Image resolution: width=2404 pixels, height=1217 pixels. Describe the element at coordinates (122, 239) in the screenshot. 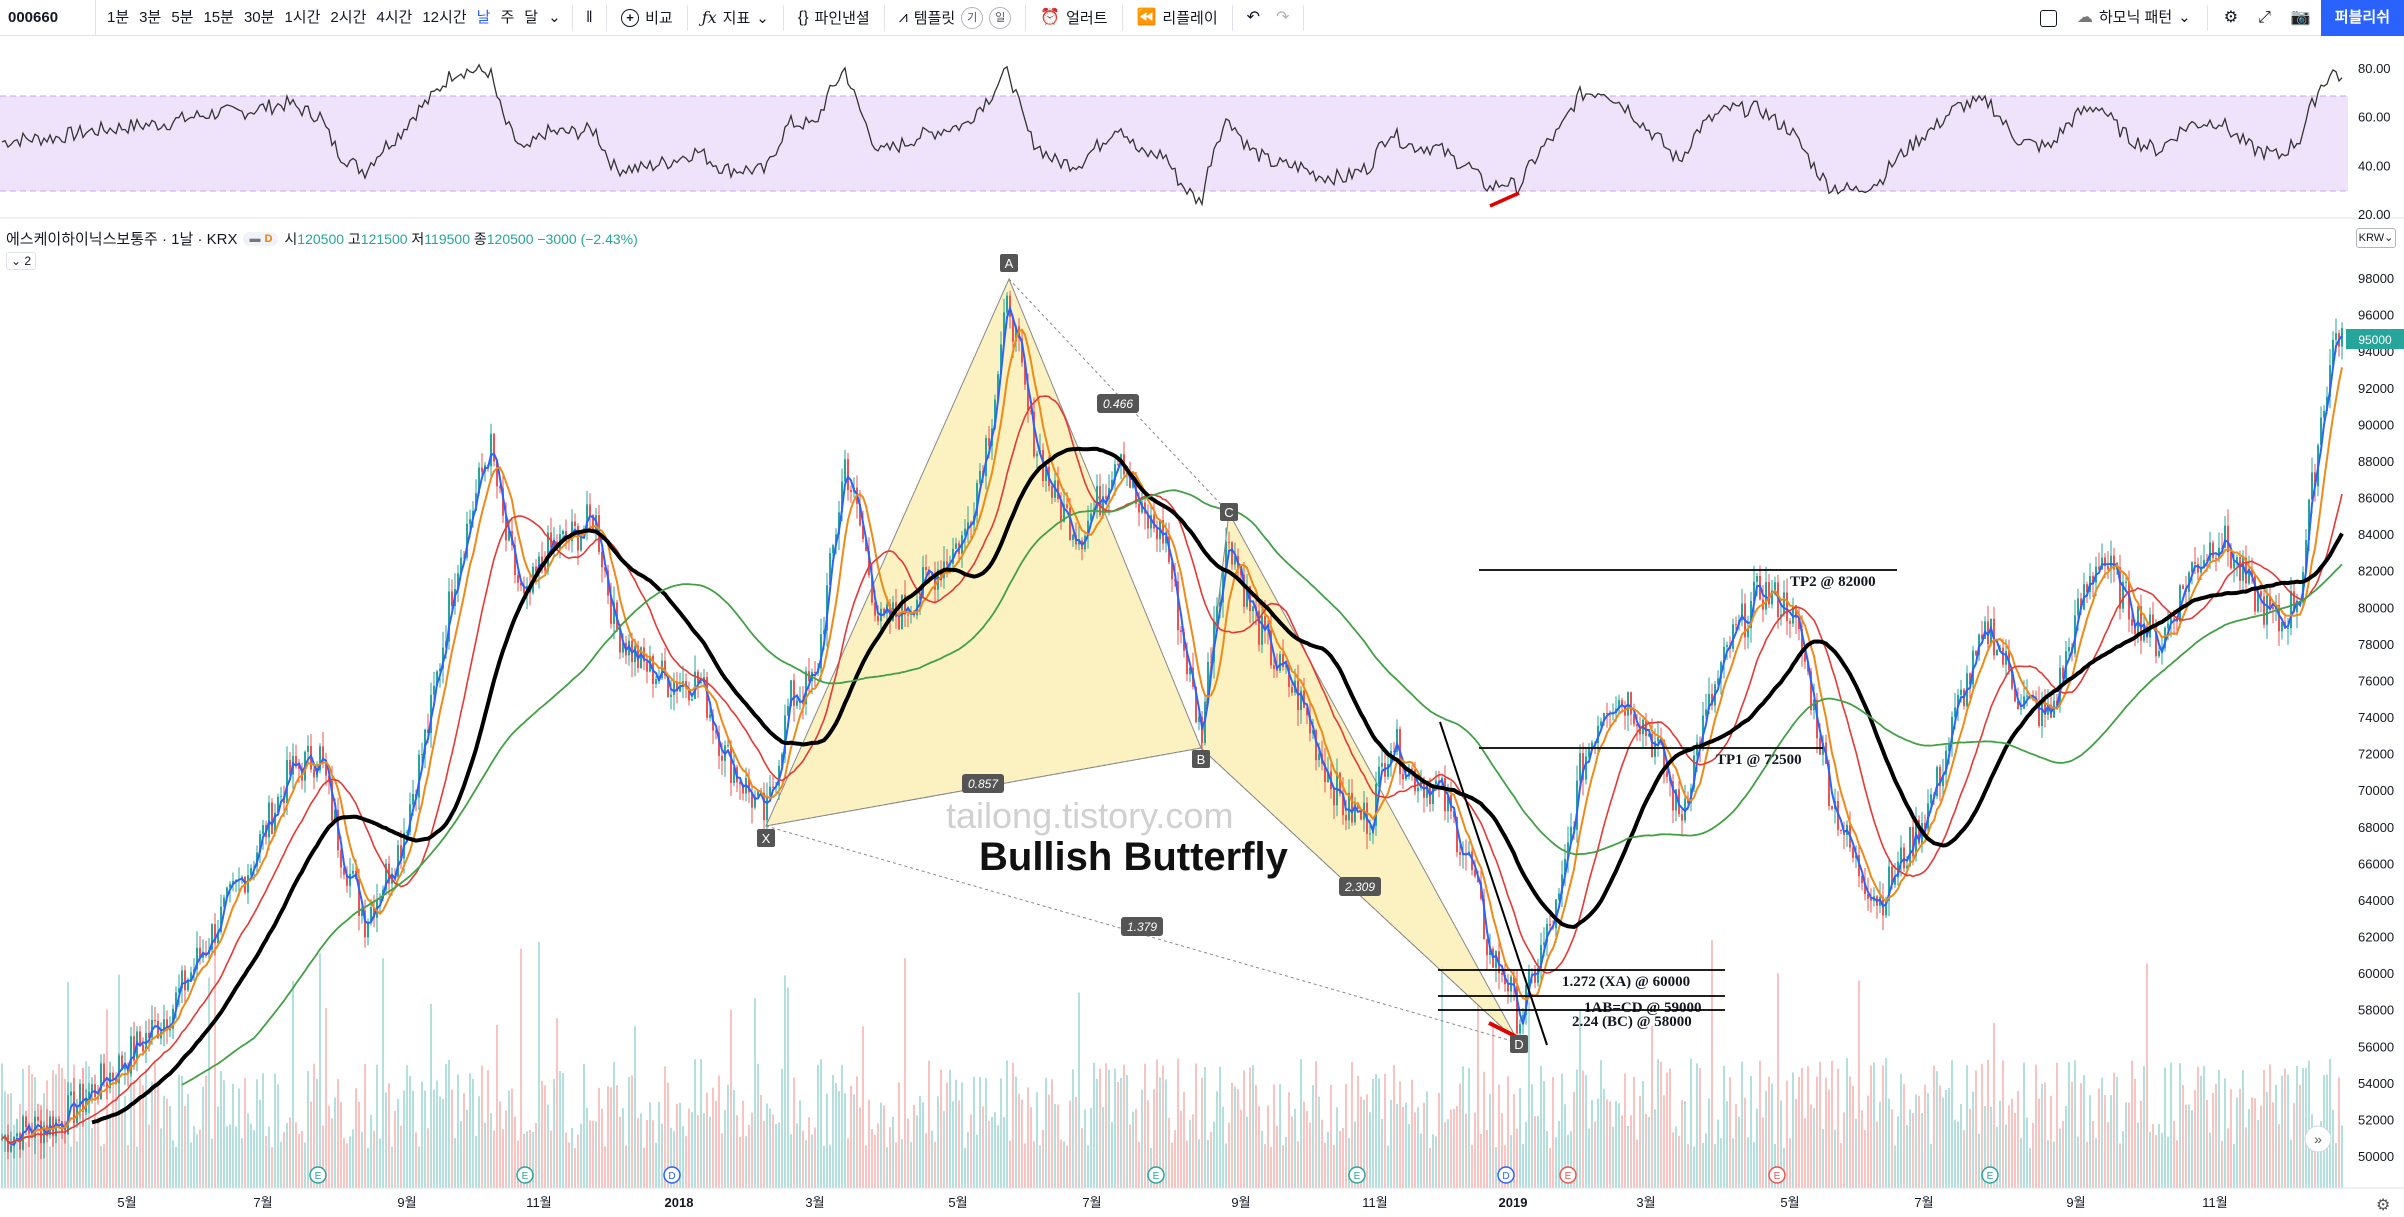

I see `legend-title: 에스케이하이닉스보통주 · 1날 · KRX` at that location.